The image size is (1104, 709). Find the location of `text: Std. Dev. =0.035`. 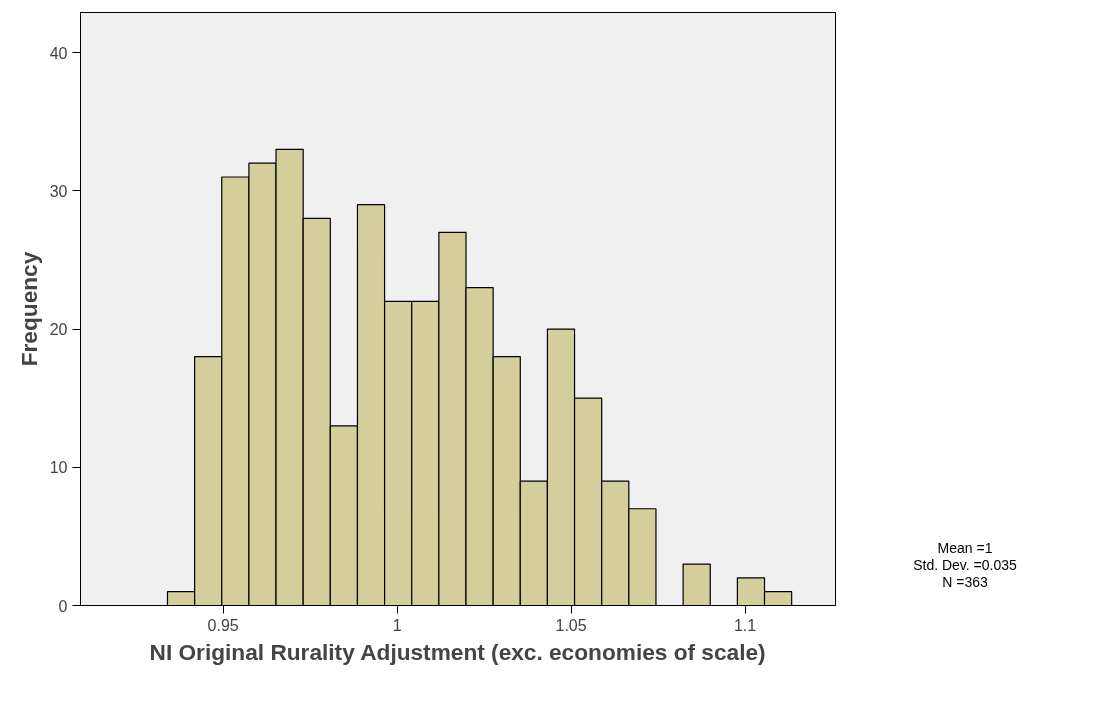

text: Std. Dev. =0.035 is located at coordinates (965, 565).